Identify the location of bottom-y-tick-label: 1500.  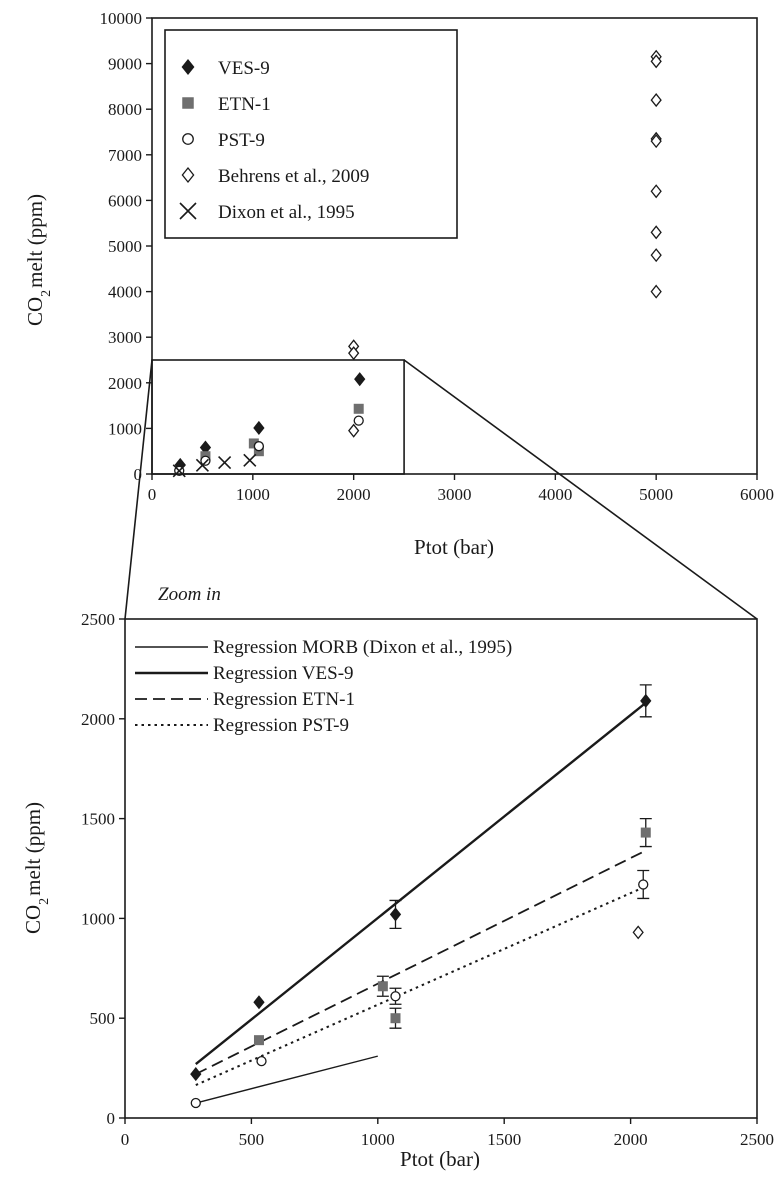
(98, 819).